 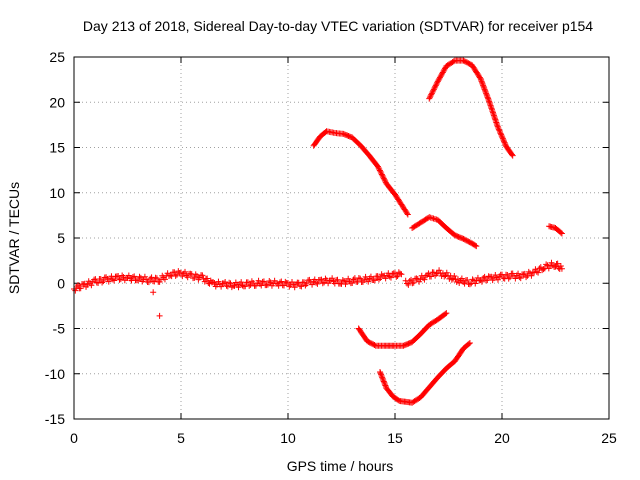 I want to click on y-tick-label: 25, so click(x=57, y=57).